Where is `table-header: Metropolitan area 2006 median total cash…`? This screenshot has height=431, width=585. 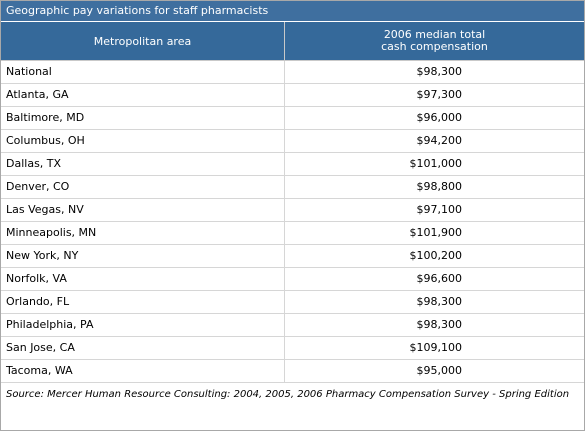
table-header: Metropolitan area 2006 median total cash… is located at coordinates (292, 41).